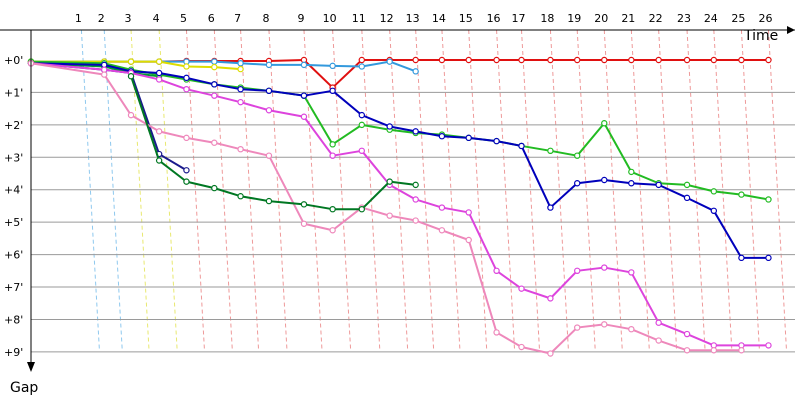 The width and height of the screenshot is (800, 400). Describe the element at coordinates (574, 18) in the screenshot. I see `x-tick-label: 19` at that location.